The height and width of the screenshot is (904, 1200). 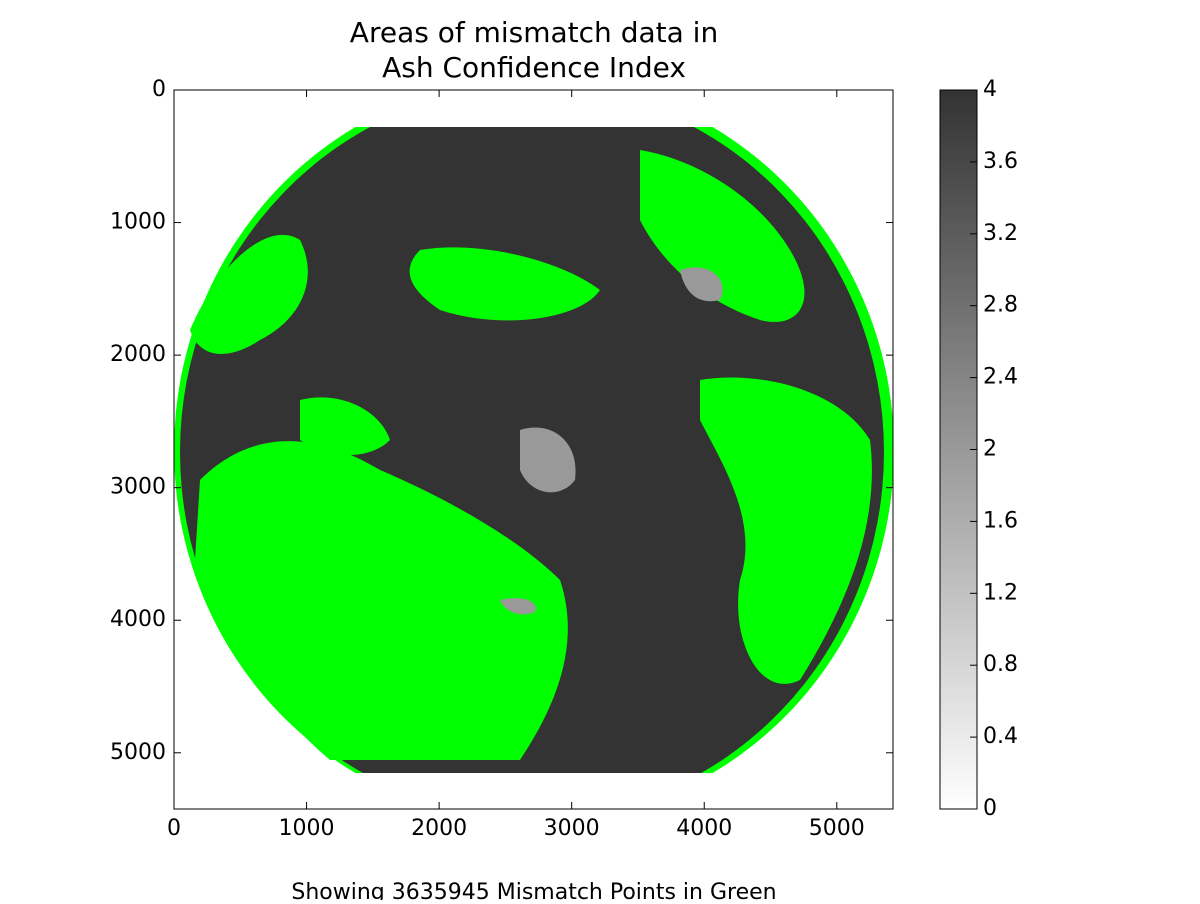 What do you see at coordinates (1000, 592) in the screenshot?
I see `colorbar-tick-label: 1.2` at bounding box center [1000, 592].